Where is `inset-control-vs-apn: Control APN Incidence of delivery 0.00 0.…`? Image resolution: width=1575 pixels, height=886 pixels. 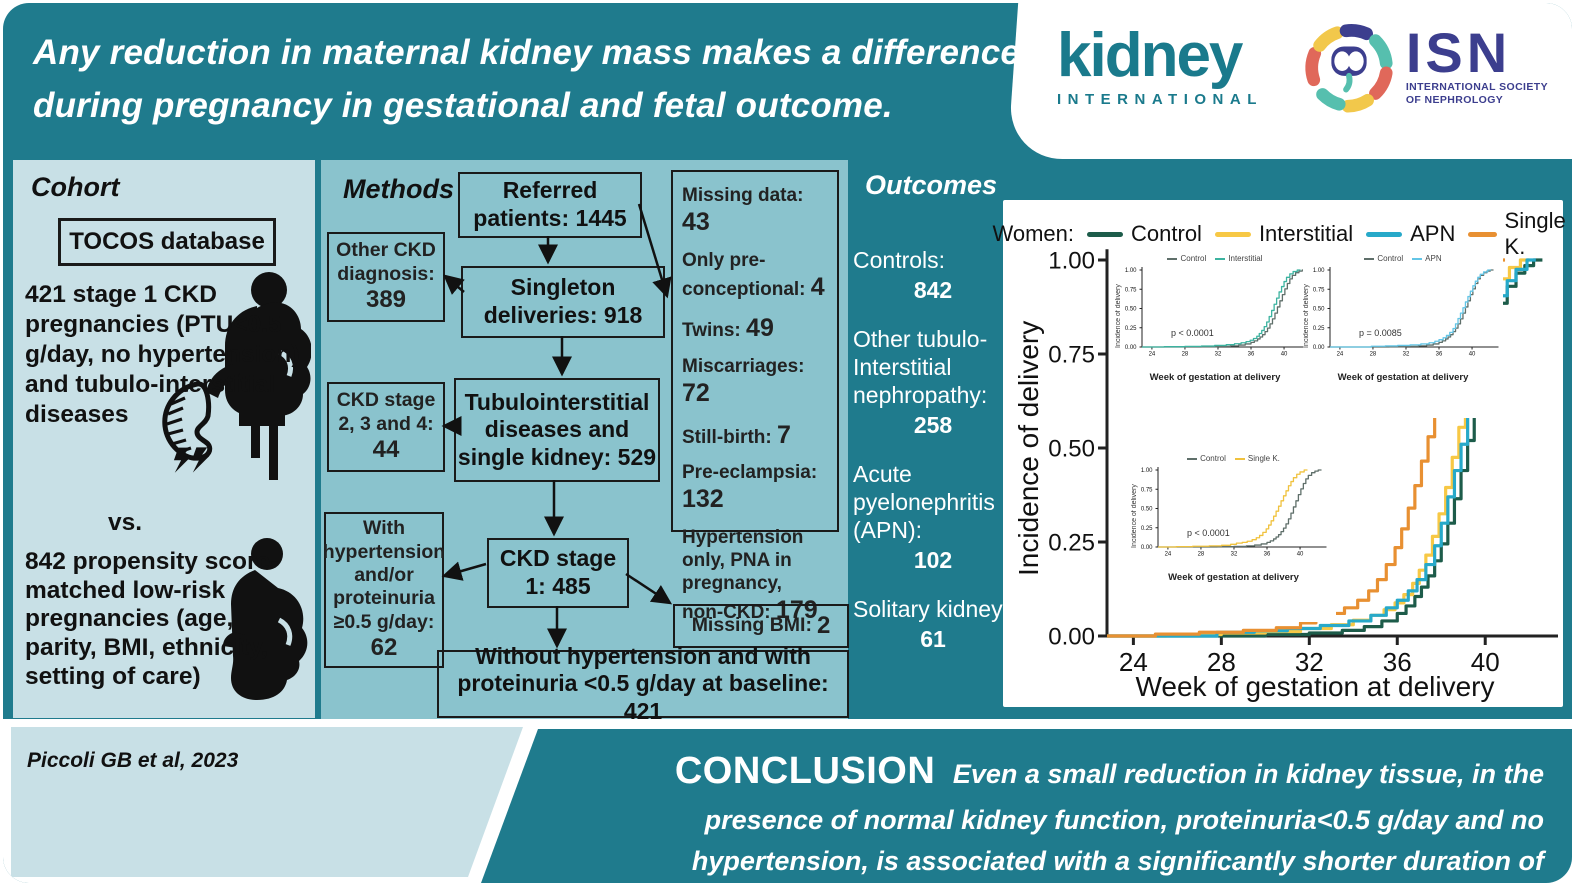
inset-control-vs-apn: Control APN Incidence of delivery 0.00 0.… is located at coordinates (1403, 335).